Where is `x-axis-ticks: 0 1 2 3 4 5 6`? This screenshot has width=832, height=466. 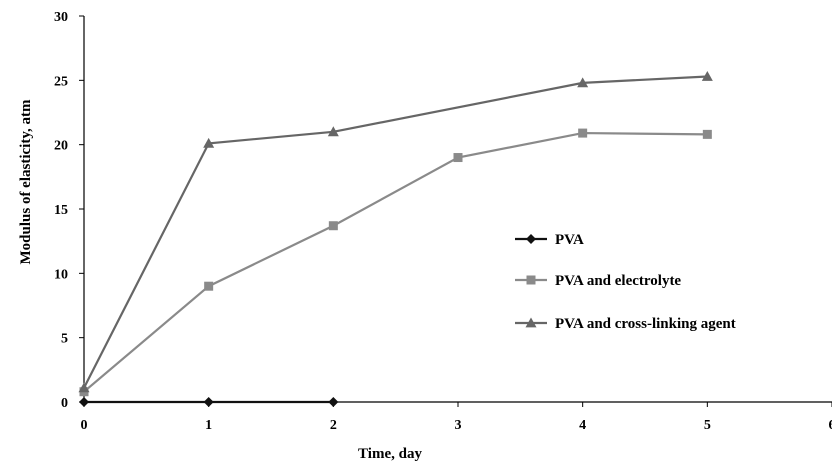 x-axis-ticks: 0 1 2 3 4 5 6 is located at coordinates (456, 417).